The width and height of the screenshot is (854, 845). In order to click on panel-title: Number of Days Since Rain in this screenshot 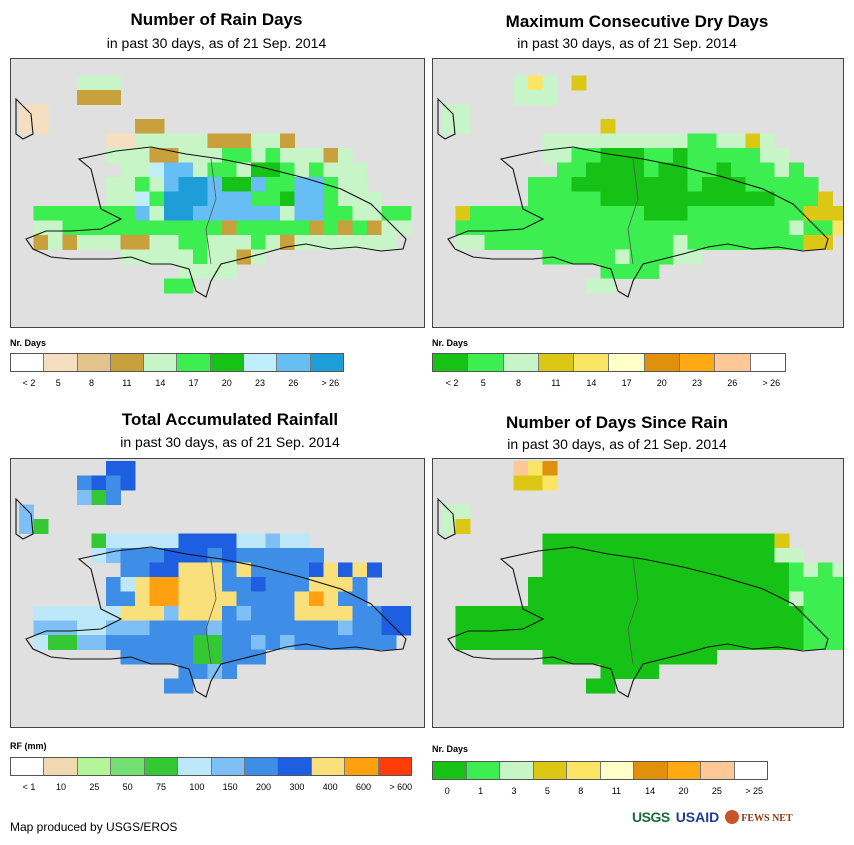, I will do `click(616, 422)`.